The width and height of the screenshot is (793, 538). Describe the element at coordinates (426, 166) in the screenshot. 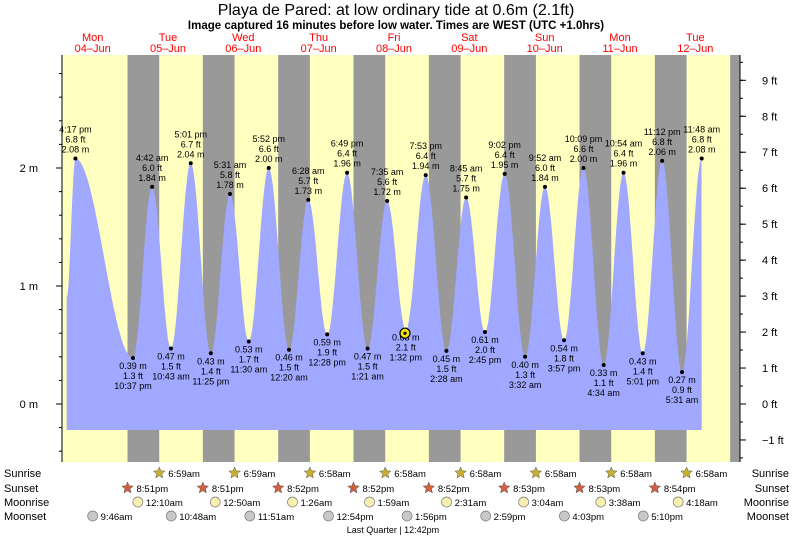

I see `tide-extreme-label: 1.94 m` at that location.